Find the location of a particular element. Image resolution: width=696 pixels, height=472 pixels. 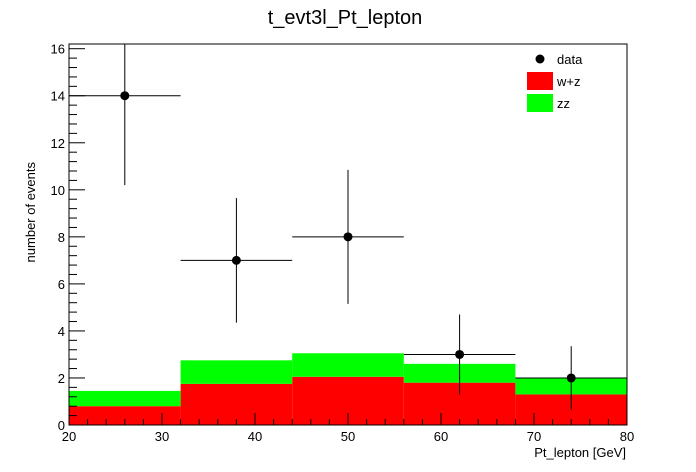

y-tick-label: 0 is located at coordinates (61, 425).